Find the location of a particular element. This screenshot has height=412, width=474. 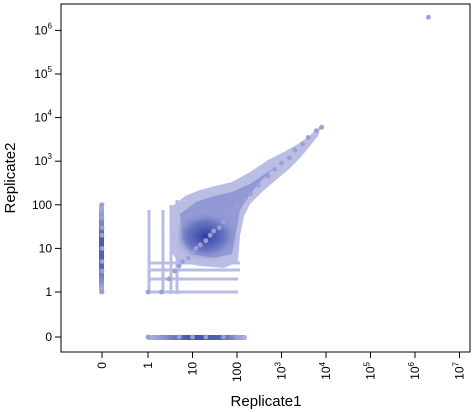

zero-y-row is located at coordinates (197, 337).